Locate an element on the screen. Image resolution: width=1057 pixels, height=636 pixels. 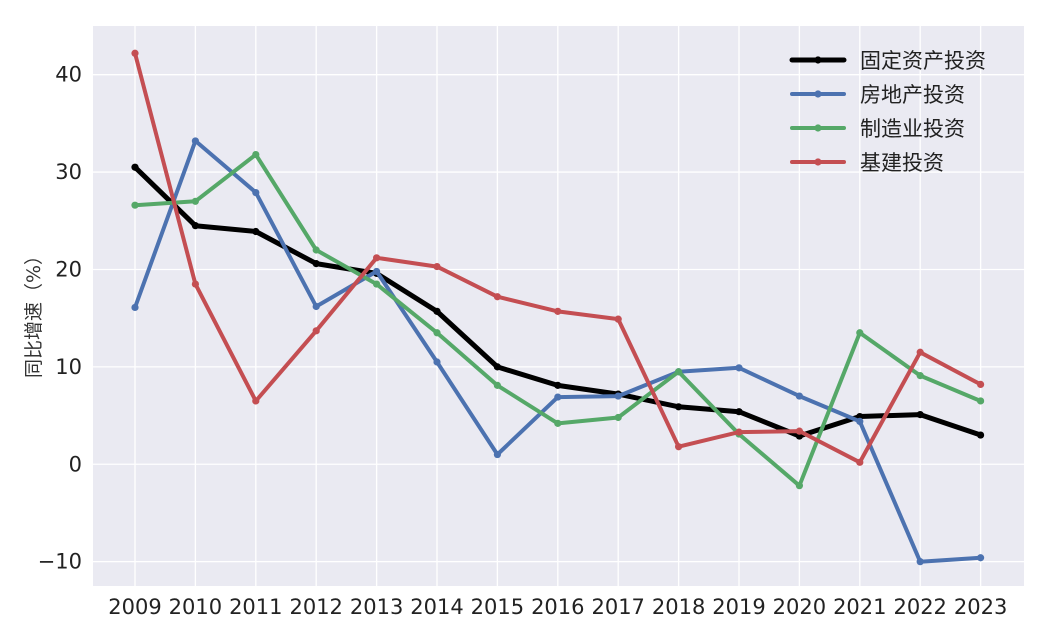
x-tick-label: 2018 is located at coordinates (678, 607).